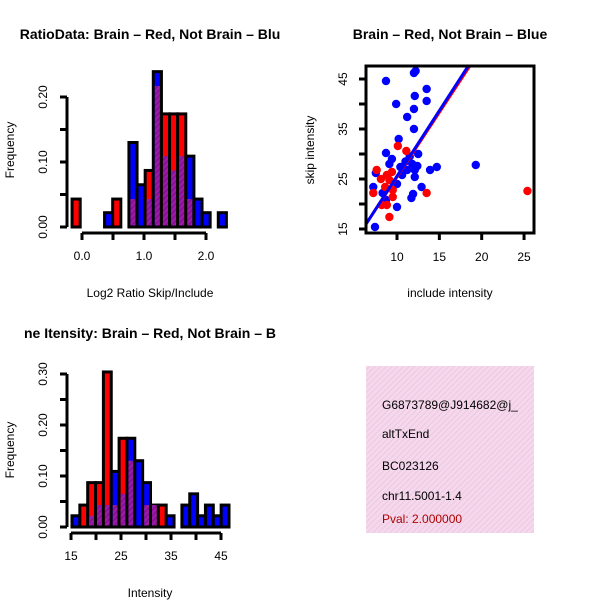 This screenshot has width=600, height=600. I want to click on info-gene-id: G6873789@J914682@j_, so click(450, 405).